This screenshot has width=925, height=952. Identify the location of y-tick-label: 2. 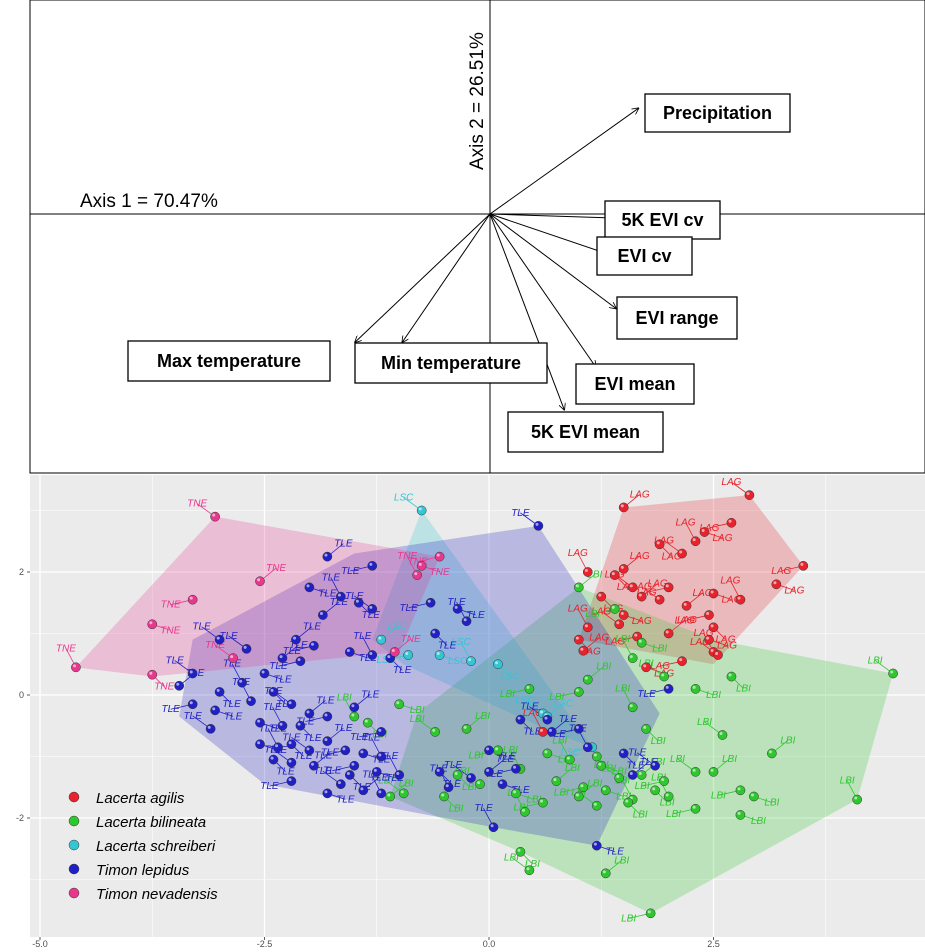
(21, 572).